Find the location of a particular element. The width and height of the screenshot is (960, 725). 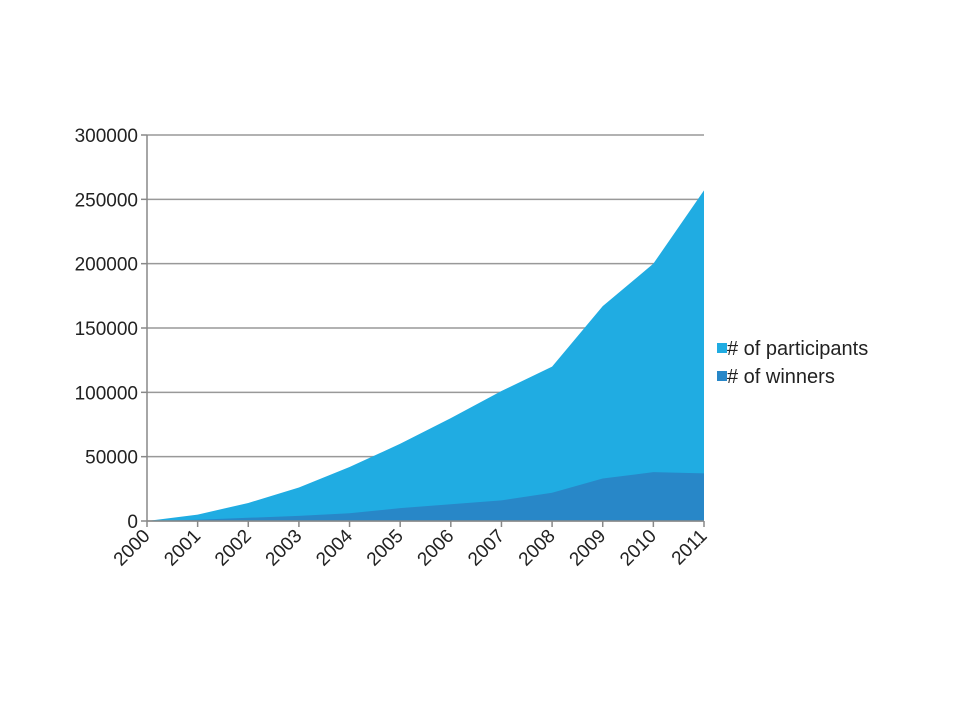

y-tick-label: 0 is located at coordinates (132, 522).